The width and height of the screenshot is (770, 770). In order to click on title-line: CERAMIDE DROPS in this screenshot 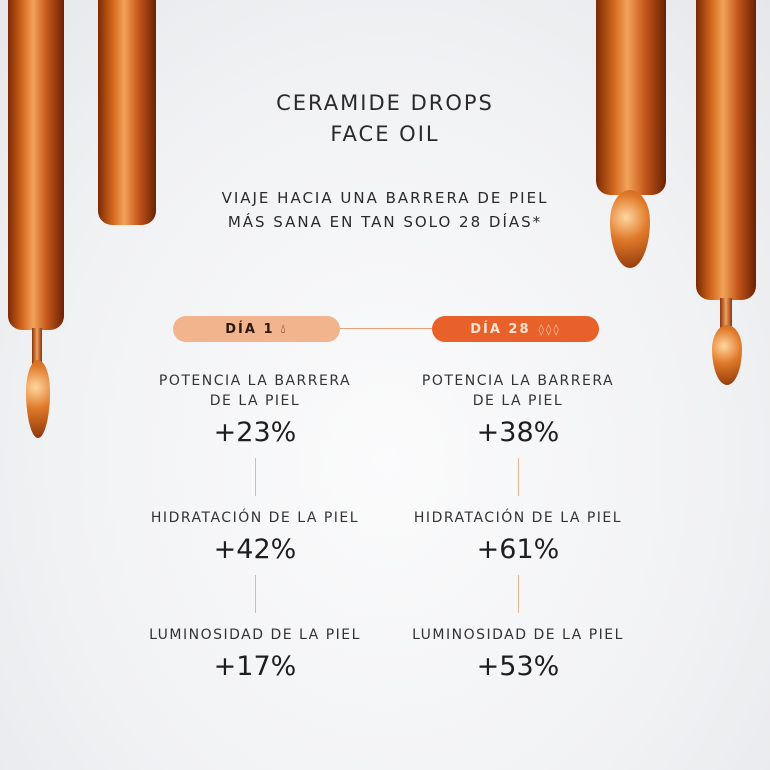, I will do `click(385, 103)`.